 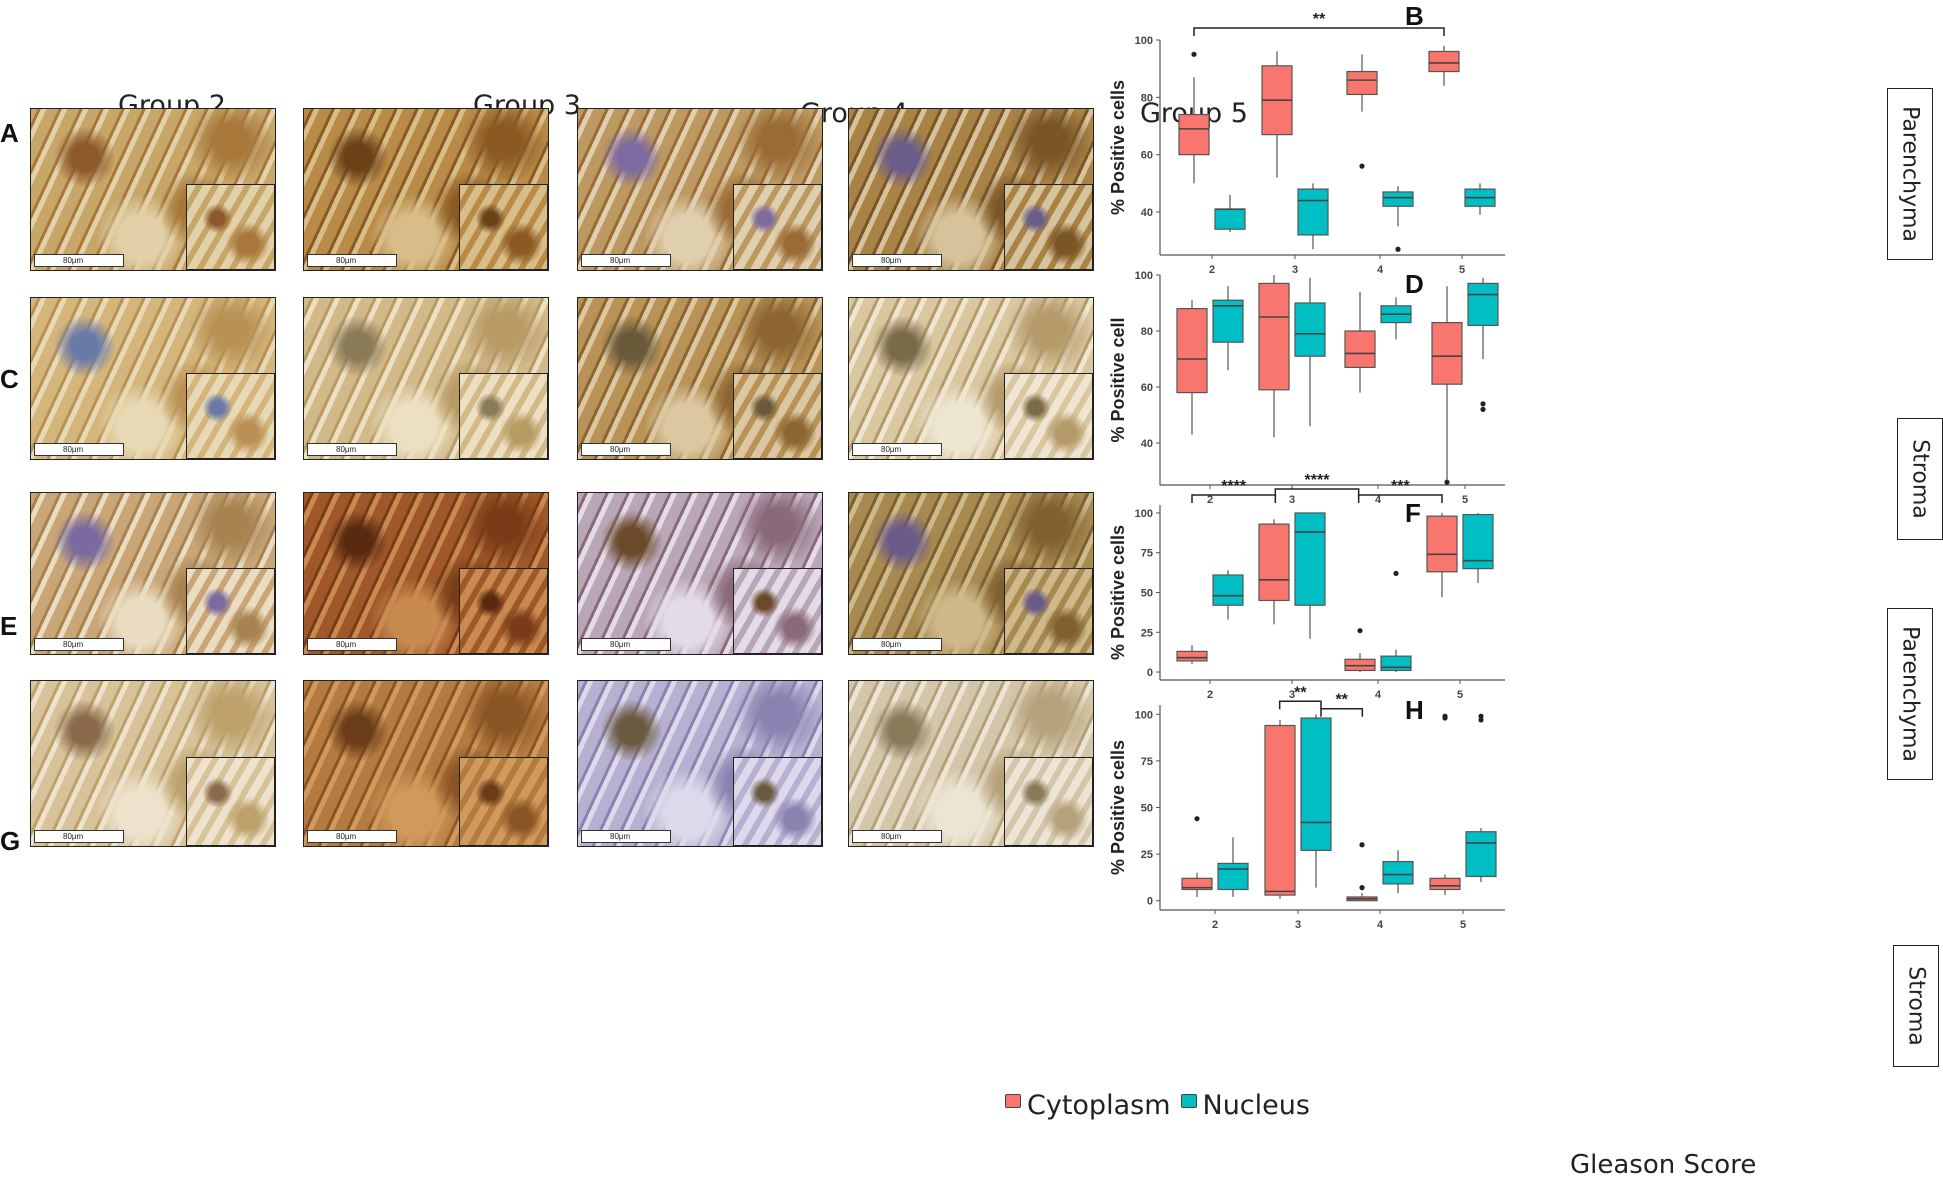 What do you see at coordinates (9, 133) in the screenshot?
I see `panel-letter-a: A` at bounding box center [9, 133].